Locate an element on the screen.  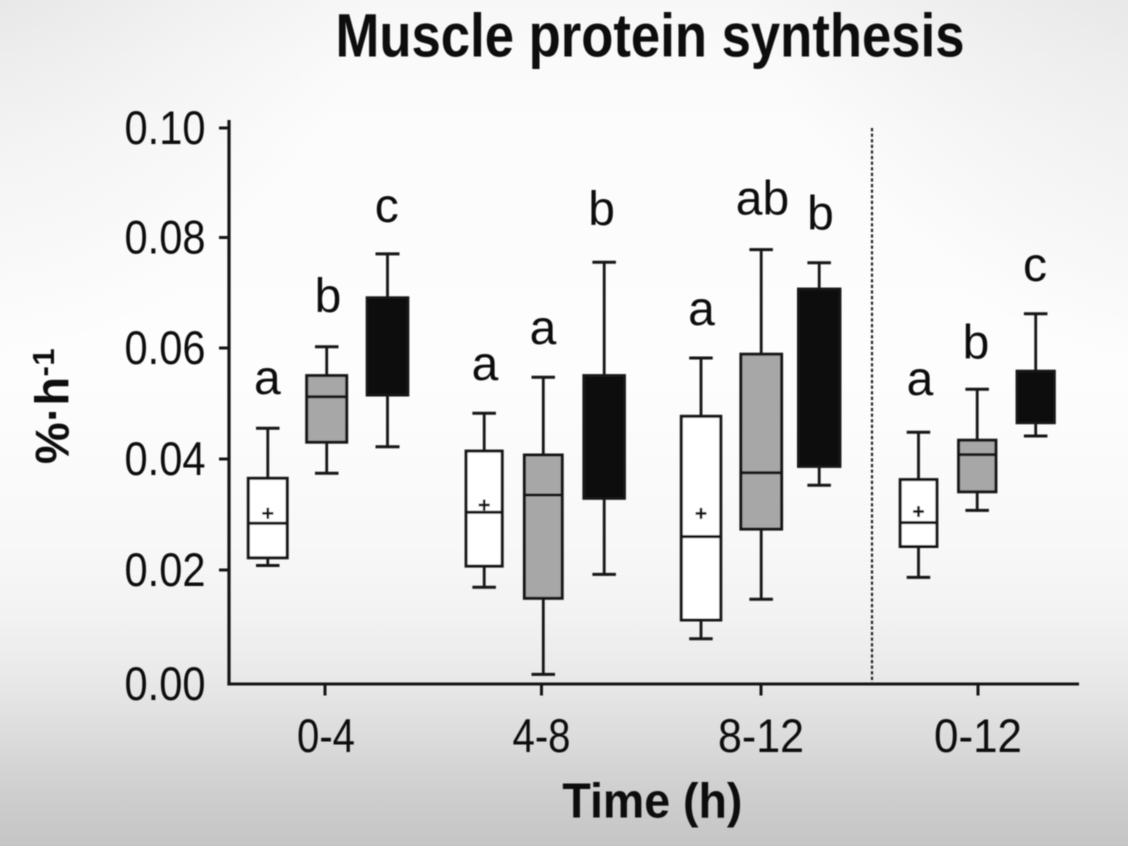
svg-text: ab is located at coordinates (762, 199).